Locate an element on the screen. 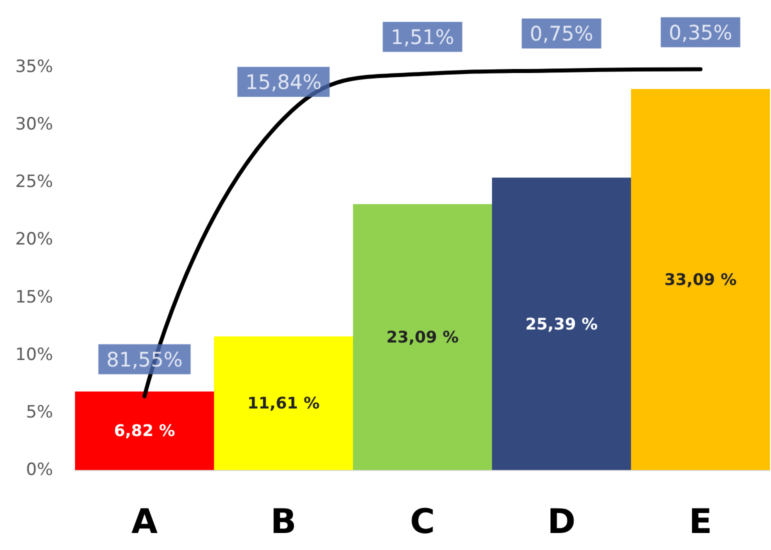 This screenshot has height=550, width=771. data-label: 25,39 % is located at coordinates (561, 324).